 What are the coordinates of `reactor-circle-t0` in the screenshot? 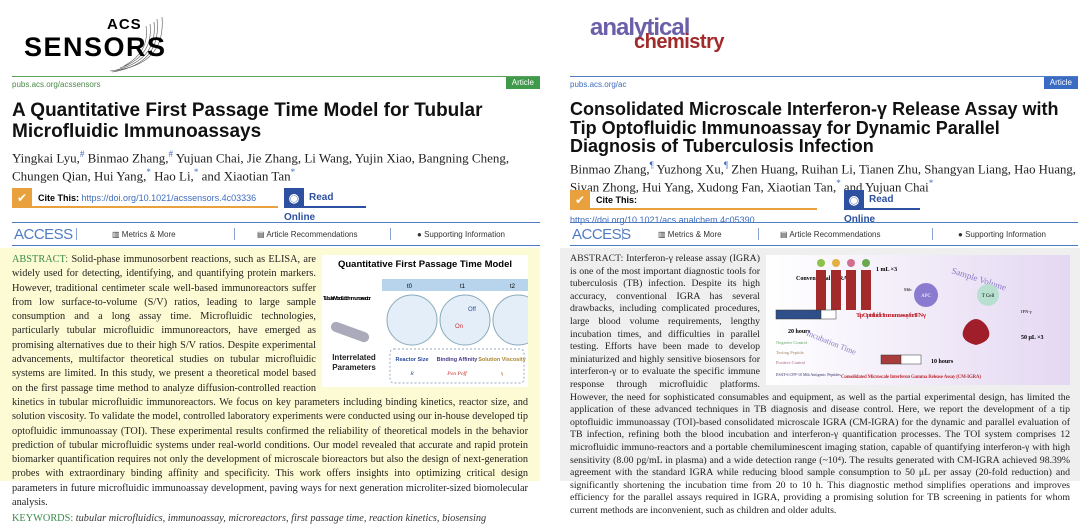 It's located at (412, 320).